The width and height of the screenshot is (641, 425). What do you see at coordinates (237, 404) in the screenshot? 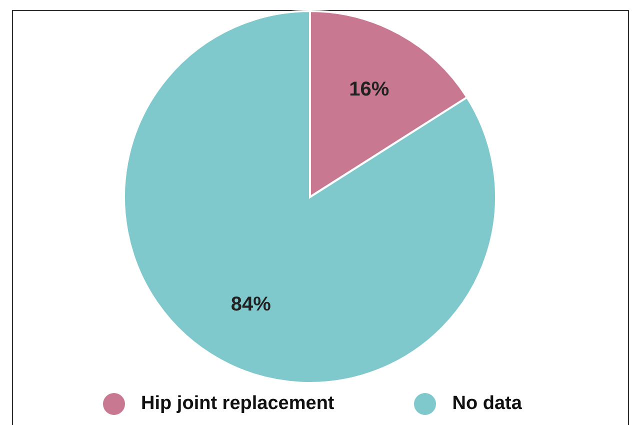
I see `legend-label: Hip joint replacement` at bounding box center [237, 404].